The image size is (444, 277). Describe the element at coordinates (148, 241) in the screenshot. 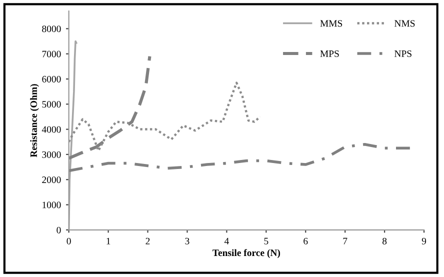

I see `x-tick-label: 2` at that location.